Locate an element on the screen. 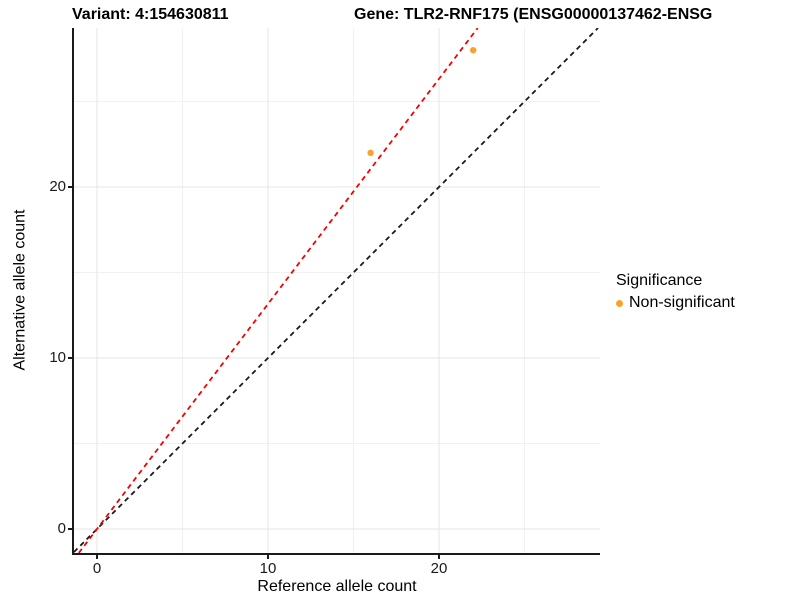 Image resolution: width=800 pixels, height=600 pixels. x-axis-title: Reference allele count is located at coordinates (337, 586).